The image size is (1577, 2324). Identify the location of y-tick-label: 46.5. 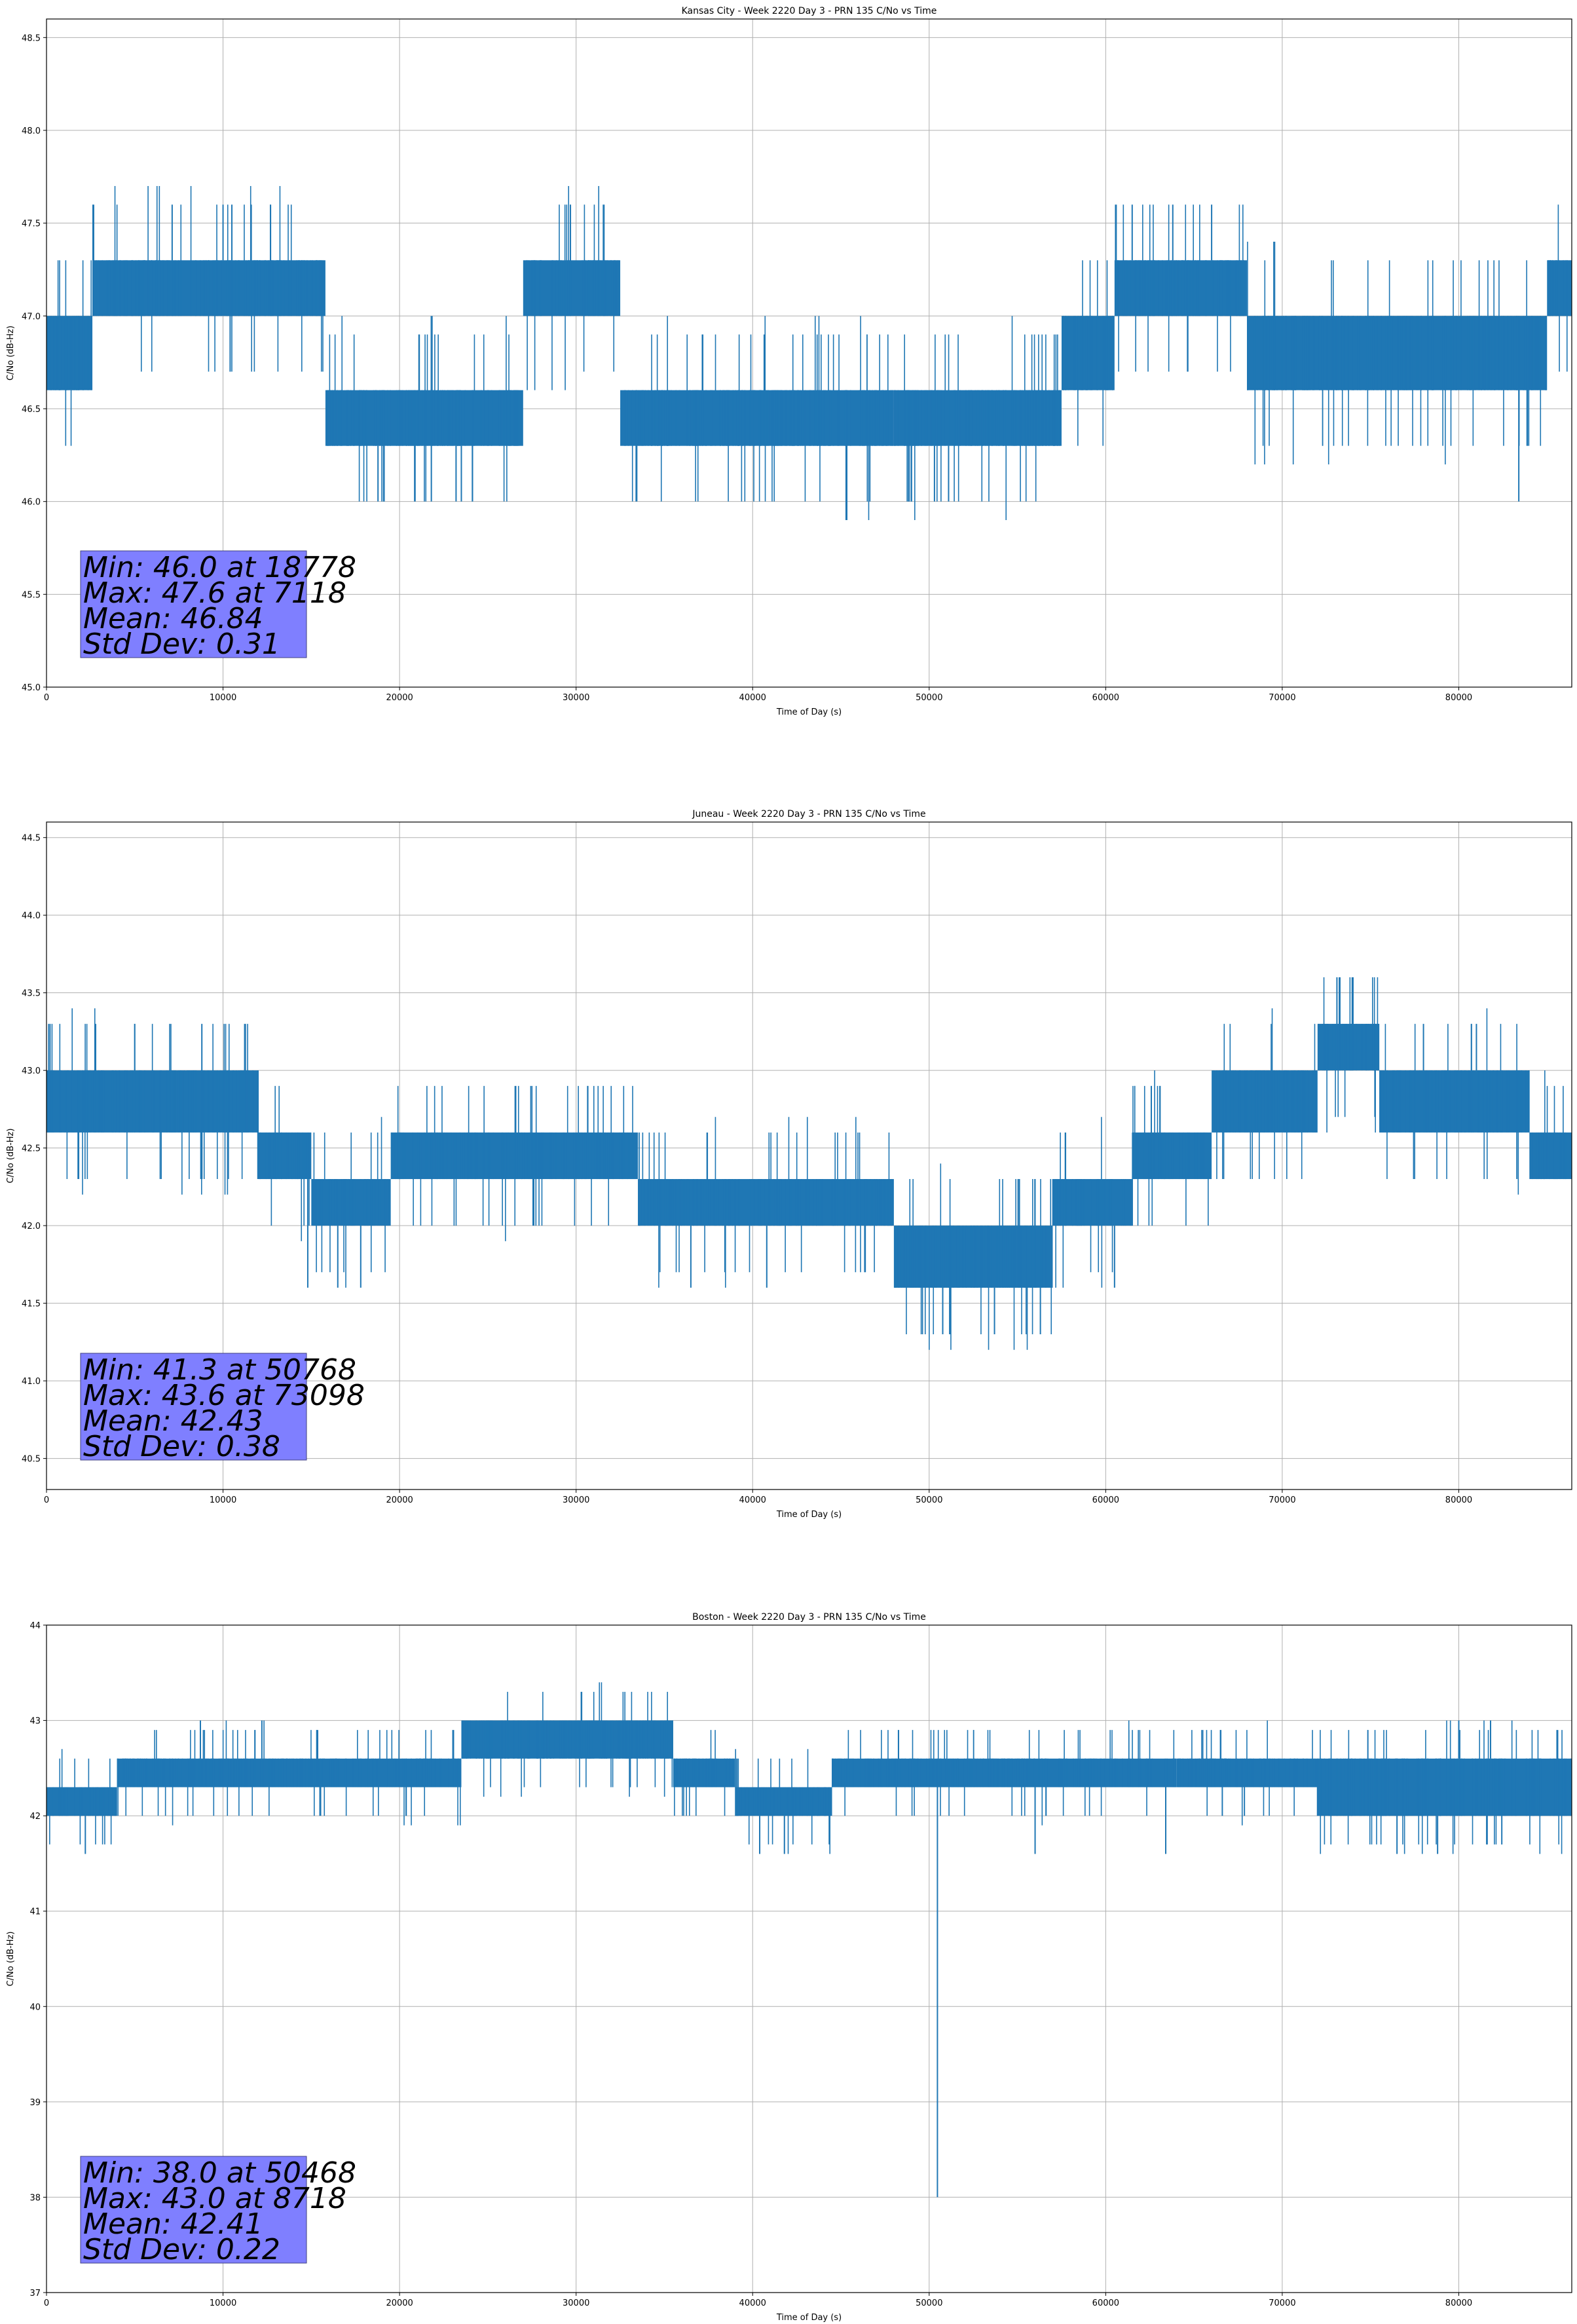
(31, 410).